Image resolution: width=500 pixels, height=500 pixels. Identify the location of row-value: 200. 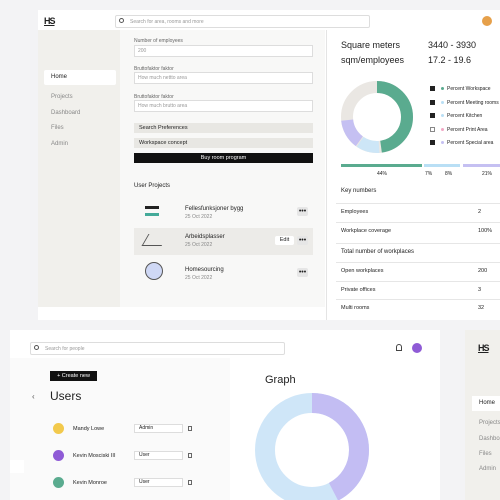
(483, 271).